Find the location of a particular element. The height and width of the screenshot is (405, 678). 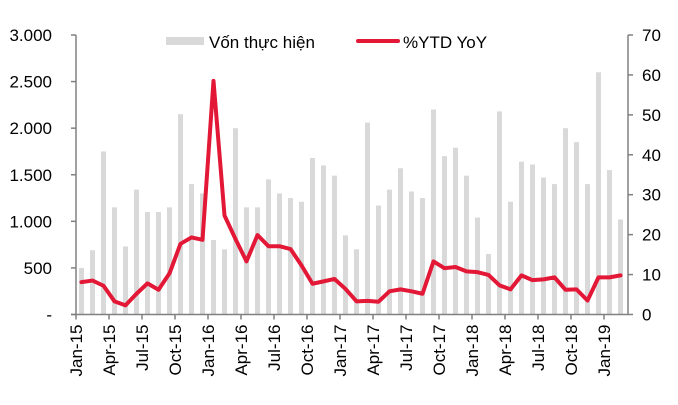

legend: Vốn thực hiện %YTD YoY is located at coordinates (326, 42).